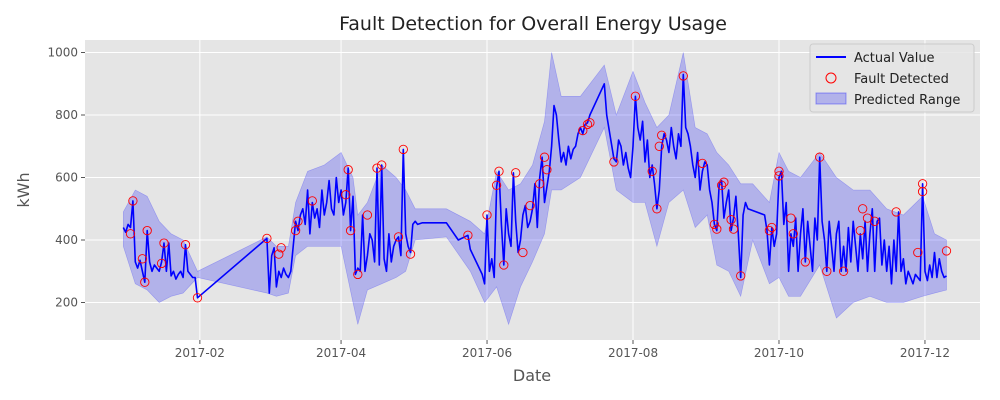 This screenshot has height=400, width=1000. Describe the element at coordinates (907, 100) in the screenshot. I see `legend-label-range: Predicted Range` at that location.